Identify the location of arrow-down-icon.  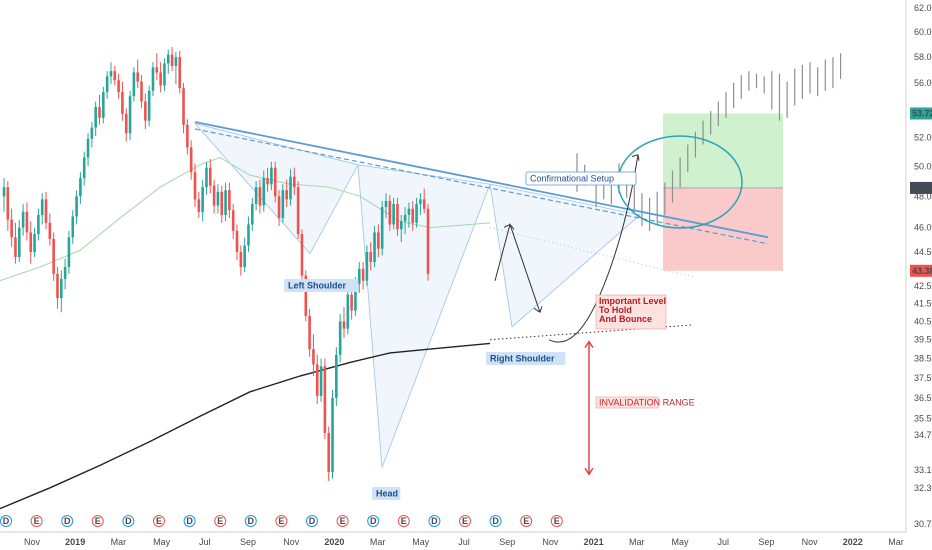
(589, 471).